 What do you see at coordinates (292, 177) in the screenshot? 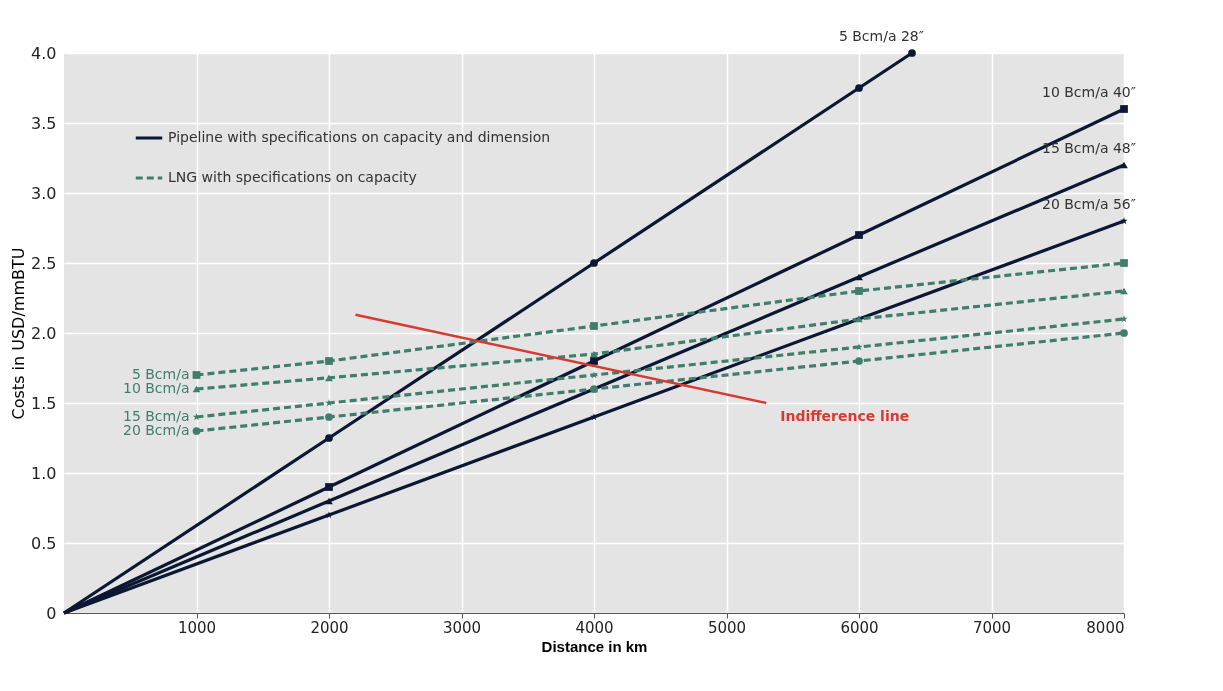
I see `annotation: LNG with specifications on capacity` at bounding box center [292, 177].